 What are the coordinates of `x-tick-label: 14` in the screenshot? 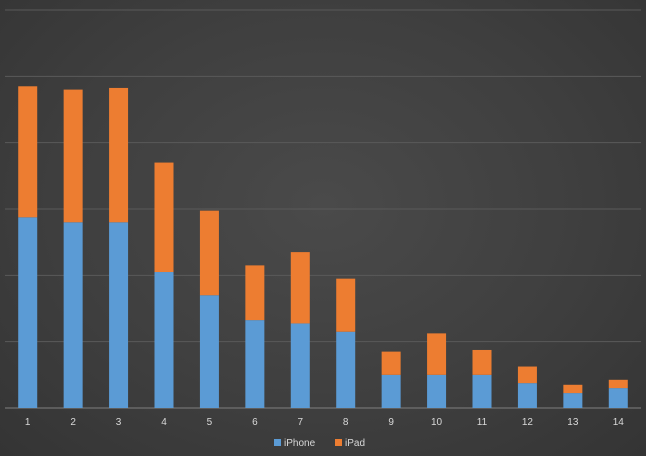 It's located at (619, 422).